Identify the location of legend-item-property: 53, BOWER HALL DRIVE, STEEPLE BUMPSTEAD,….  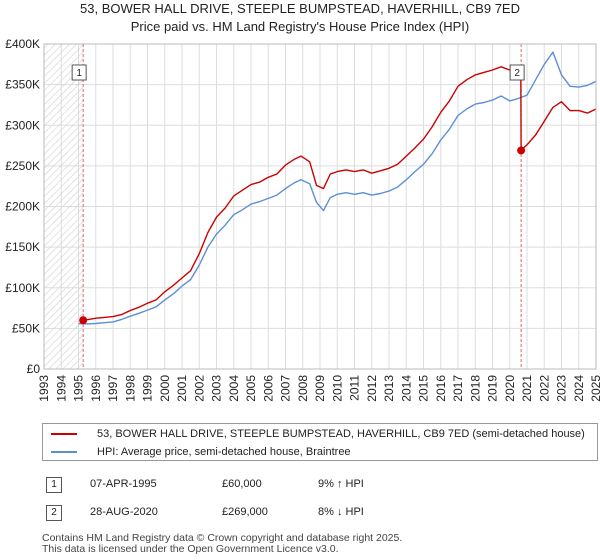
(318, 434).